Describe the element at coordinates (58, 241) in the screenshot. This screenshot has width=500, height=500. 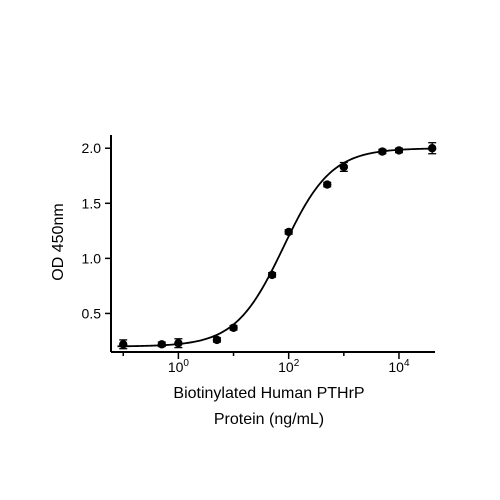
I see `y-axis-label: OD 450nm` at that location.